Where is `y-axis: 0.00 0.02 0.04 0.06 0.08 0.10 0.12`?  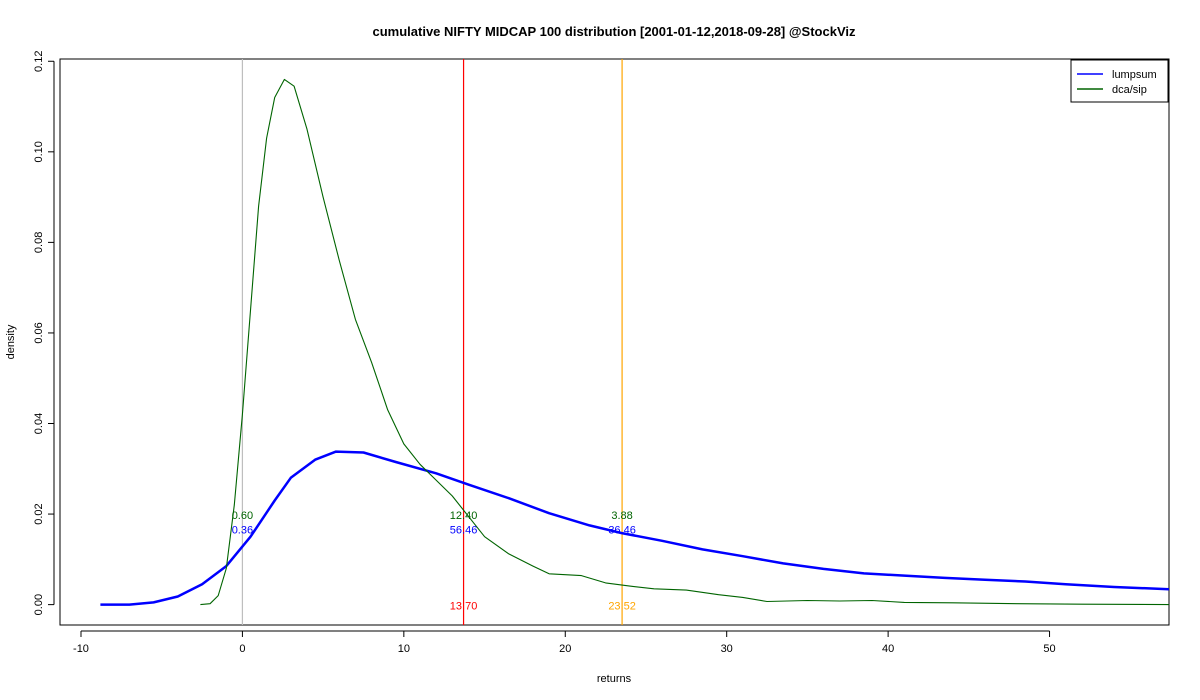
y-axis: 0.00 0.02 0.04 0.06 0.08 0.10 0.12 is located at coordinates (44, 333).